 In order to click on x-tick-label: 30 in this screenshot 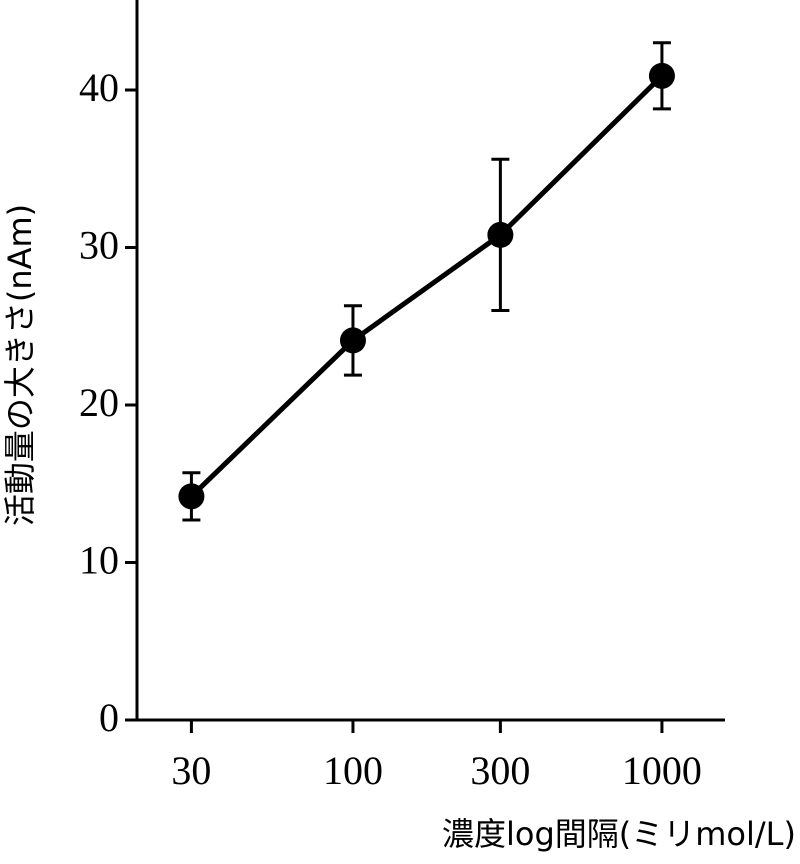, I will do `click(191, 770)`.